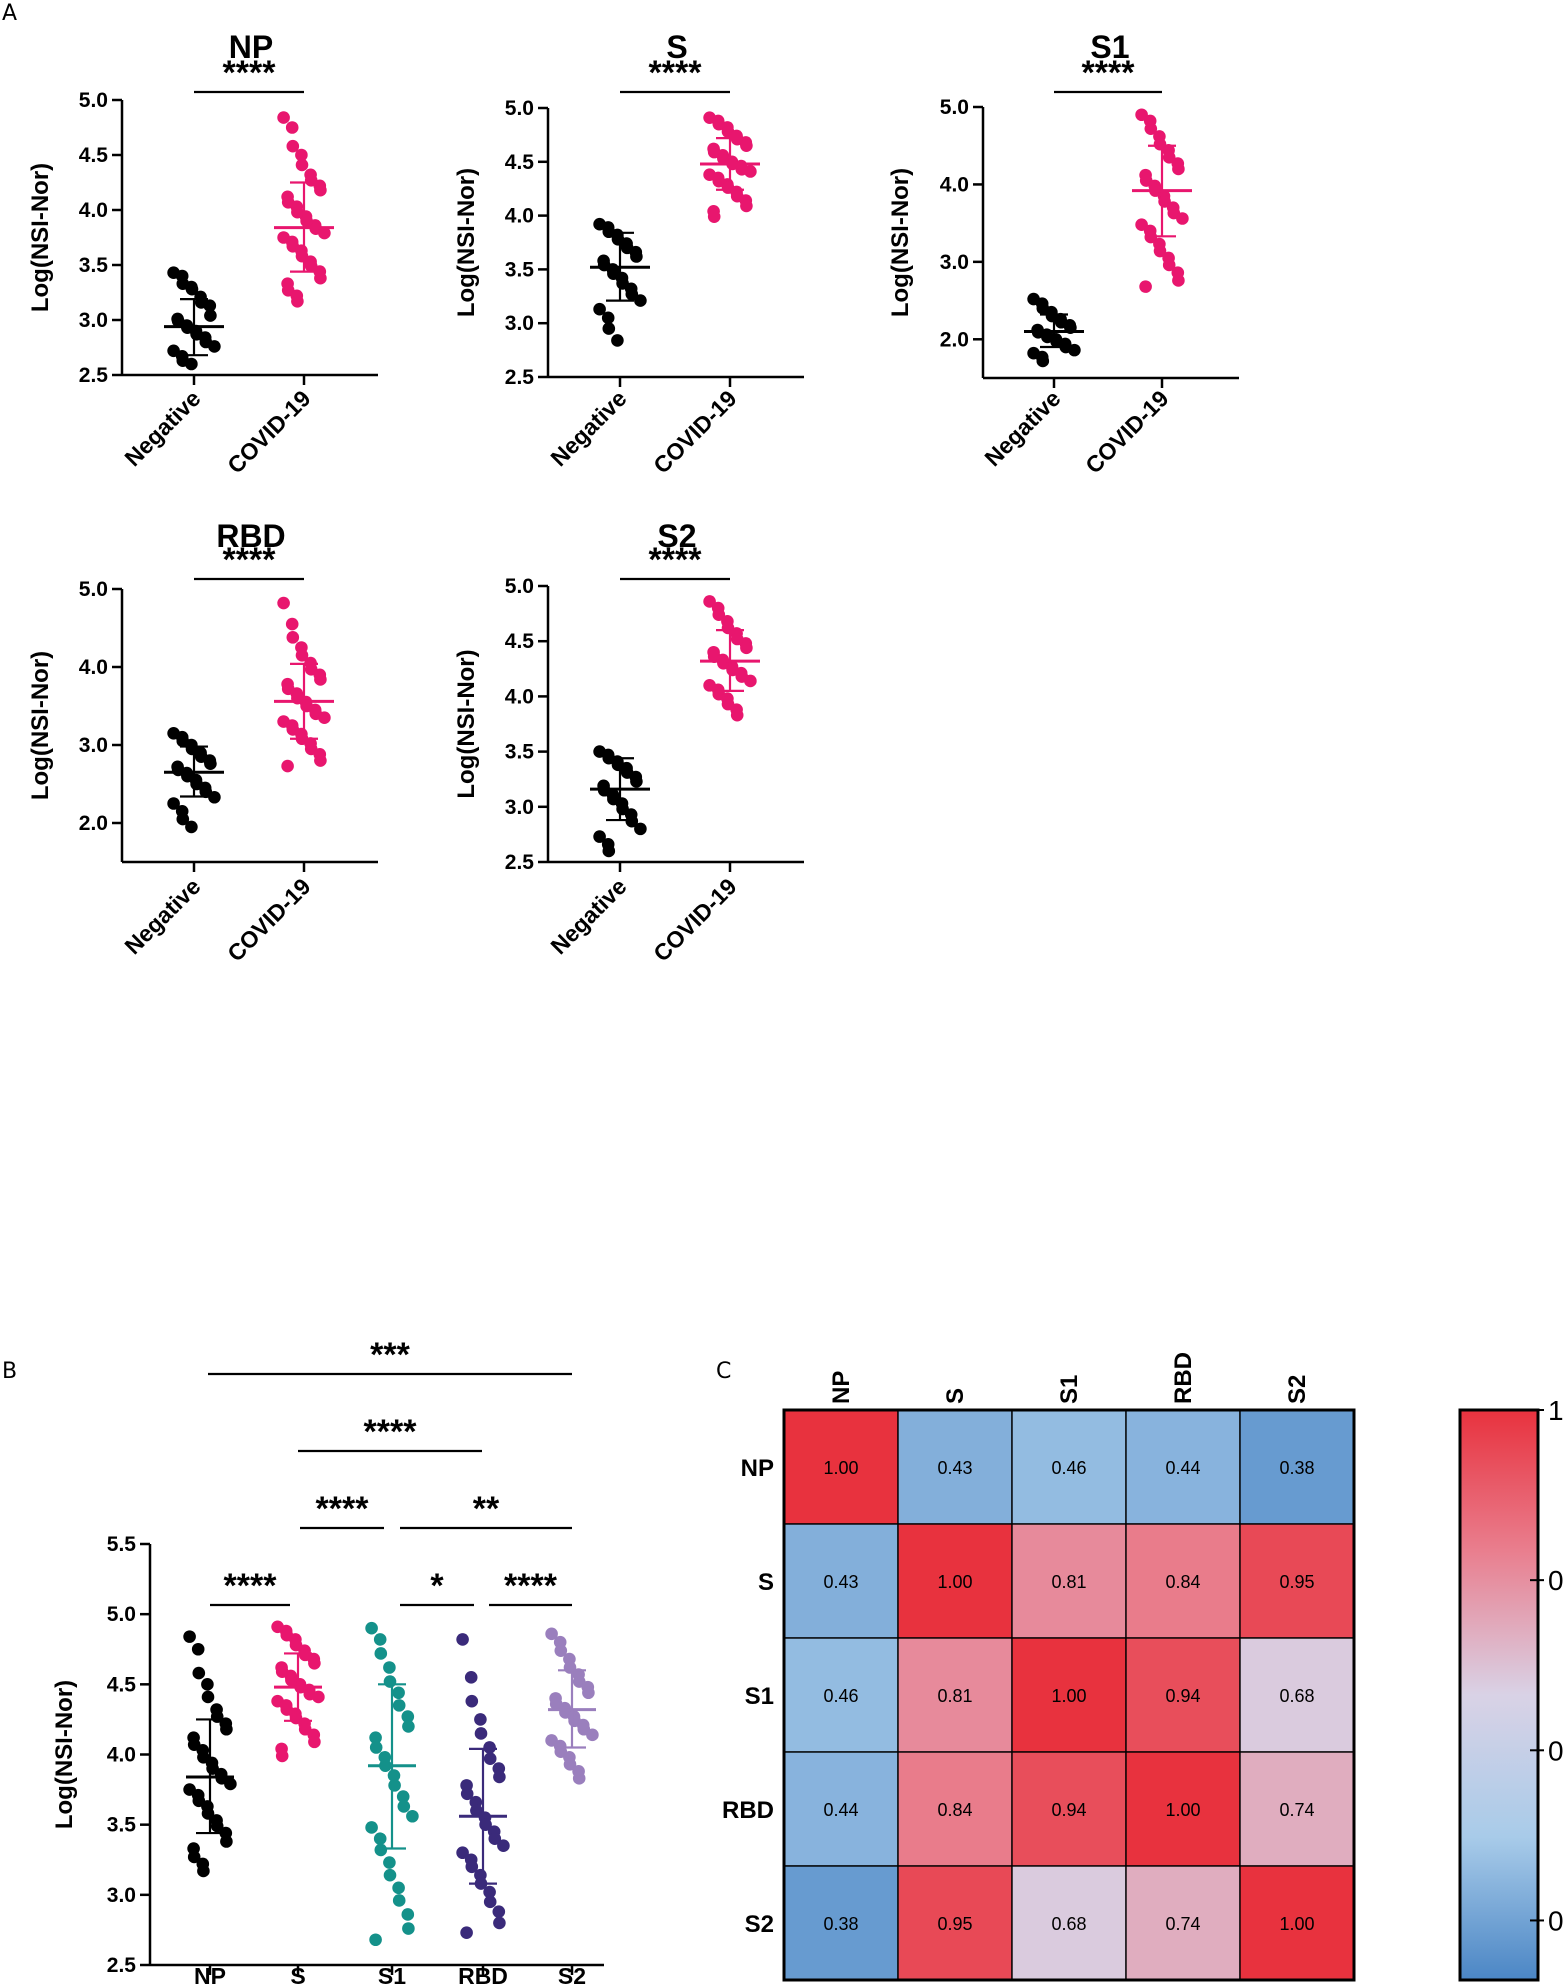 The width and height of the screenshot is (1564, 1988). Describe the element at coordinates (676, 536) in the screenshot. I see `chart-title: S2` at that location.